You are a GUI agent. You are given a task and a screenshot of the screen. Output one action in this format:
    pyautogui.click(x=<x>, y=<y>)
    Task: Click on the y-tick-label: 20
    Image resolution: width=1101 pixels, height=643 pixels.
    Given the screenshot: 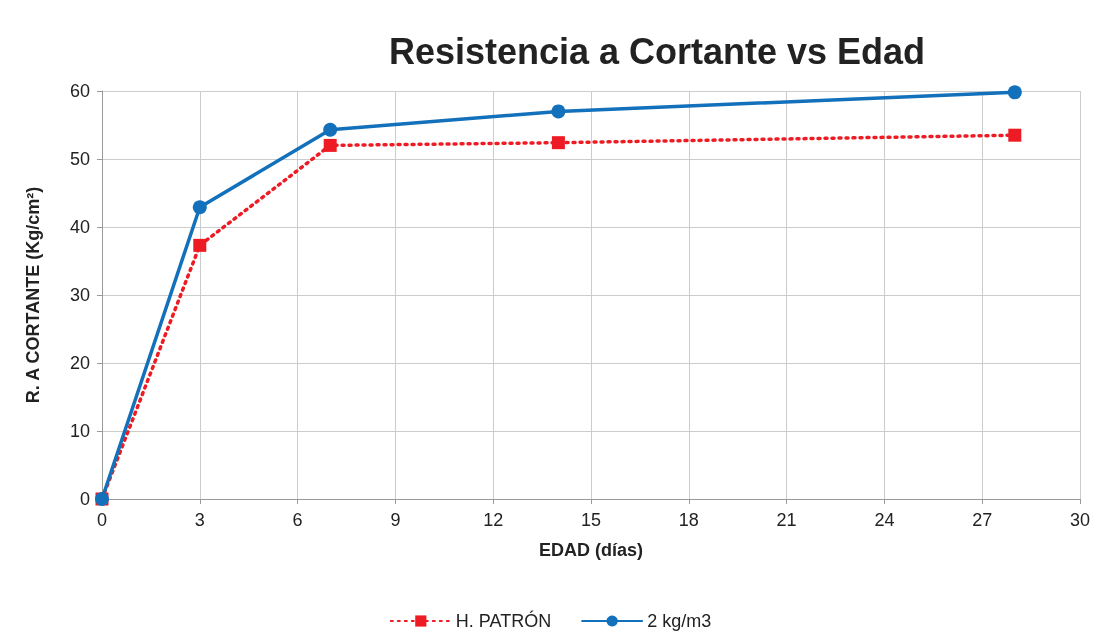 What is the action you would take?
    pyautogui.click(x=79, y=363)
    